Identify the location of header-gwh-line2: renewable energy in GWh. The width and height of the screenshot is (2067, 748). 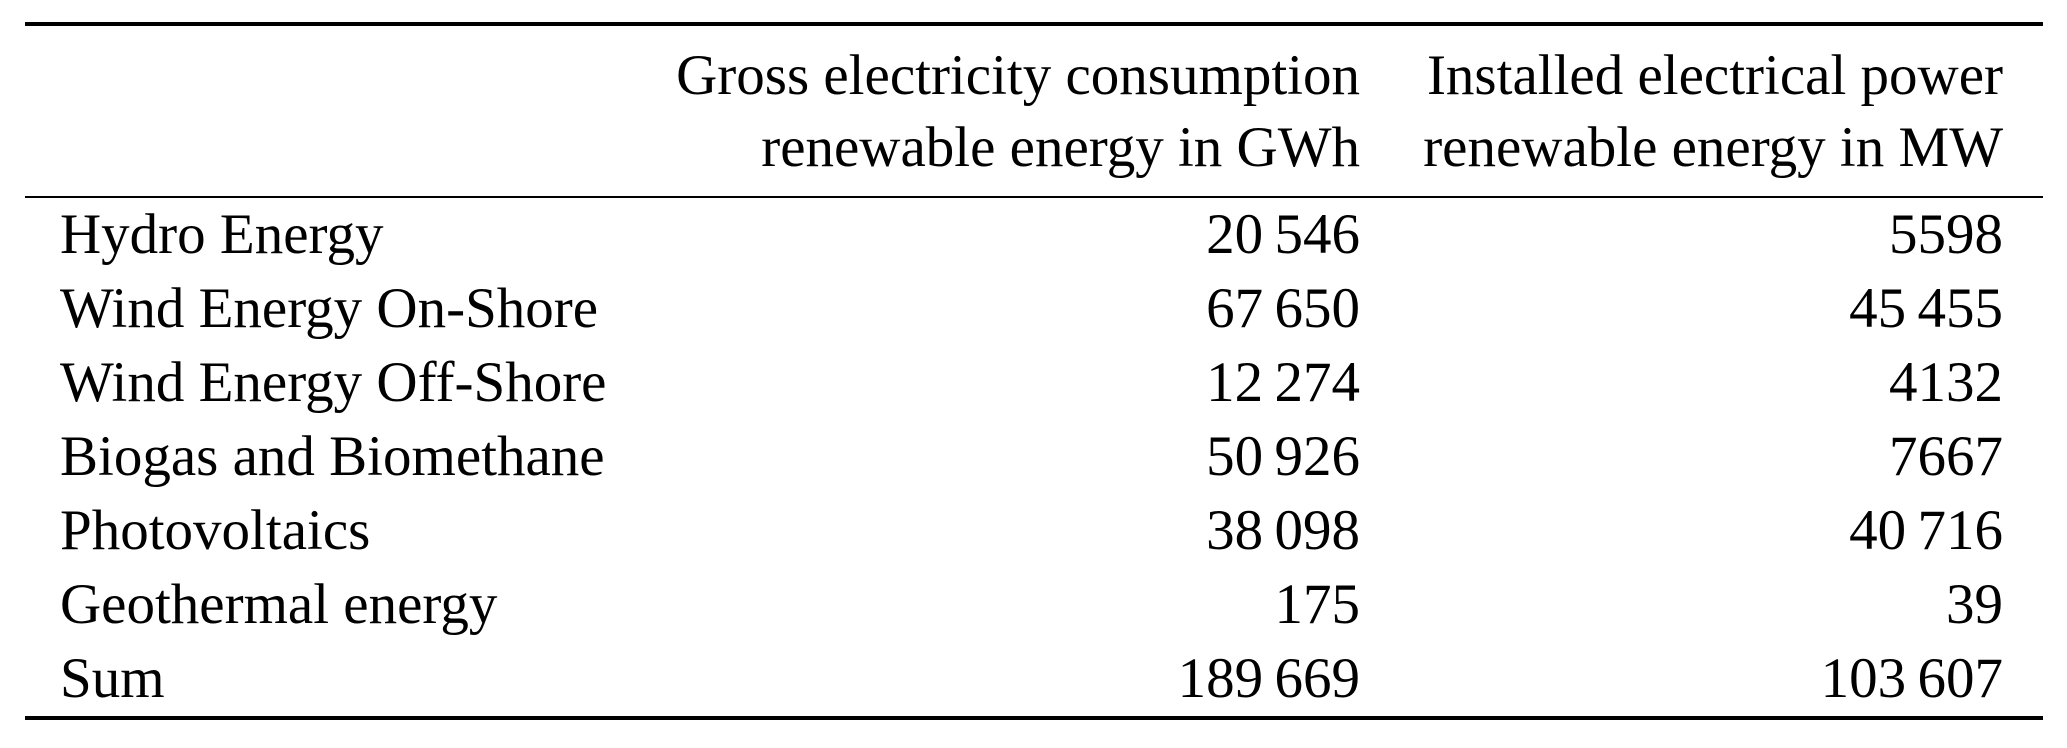
(1060, 147).